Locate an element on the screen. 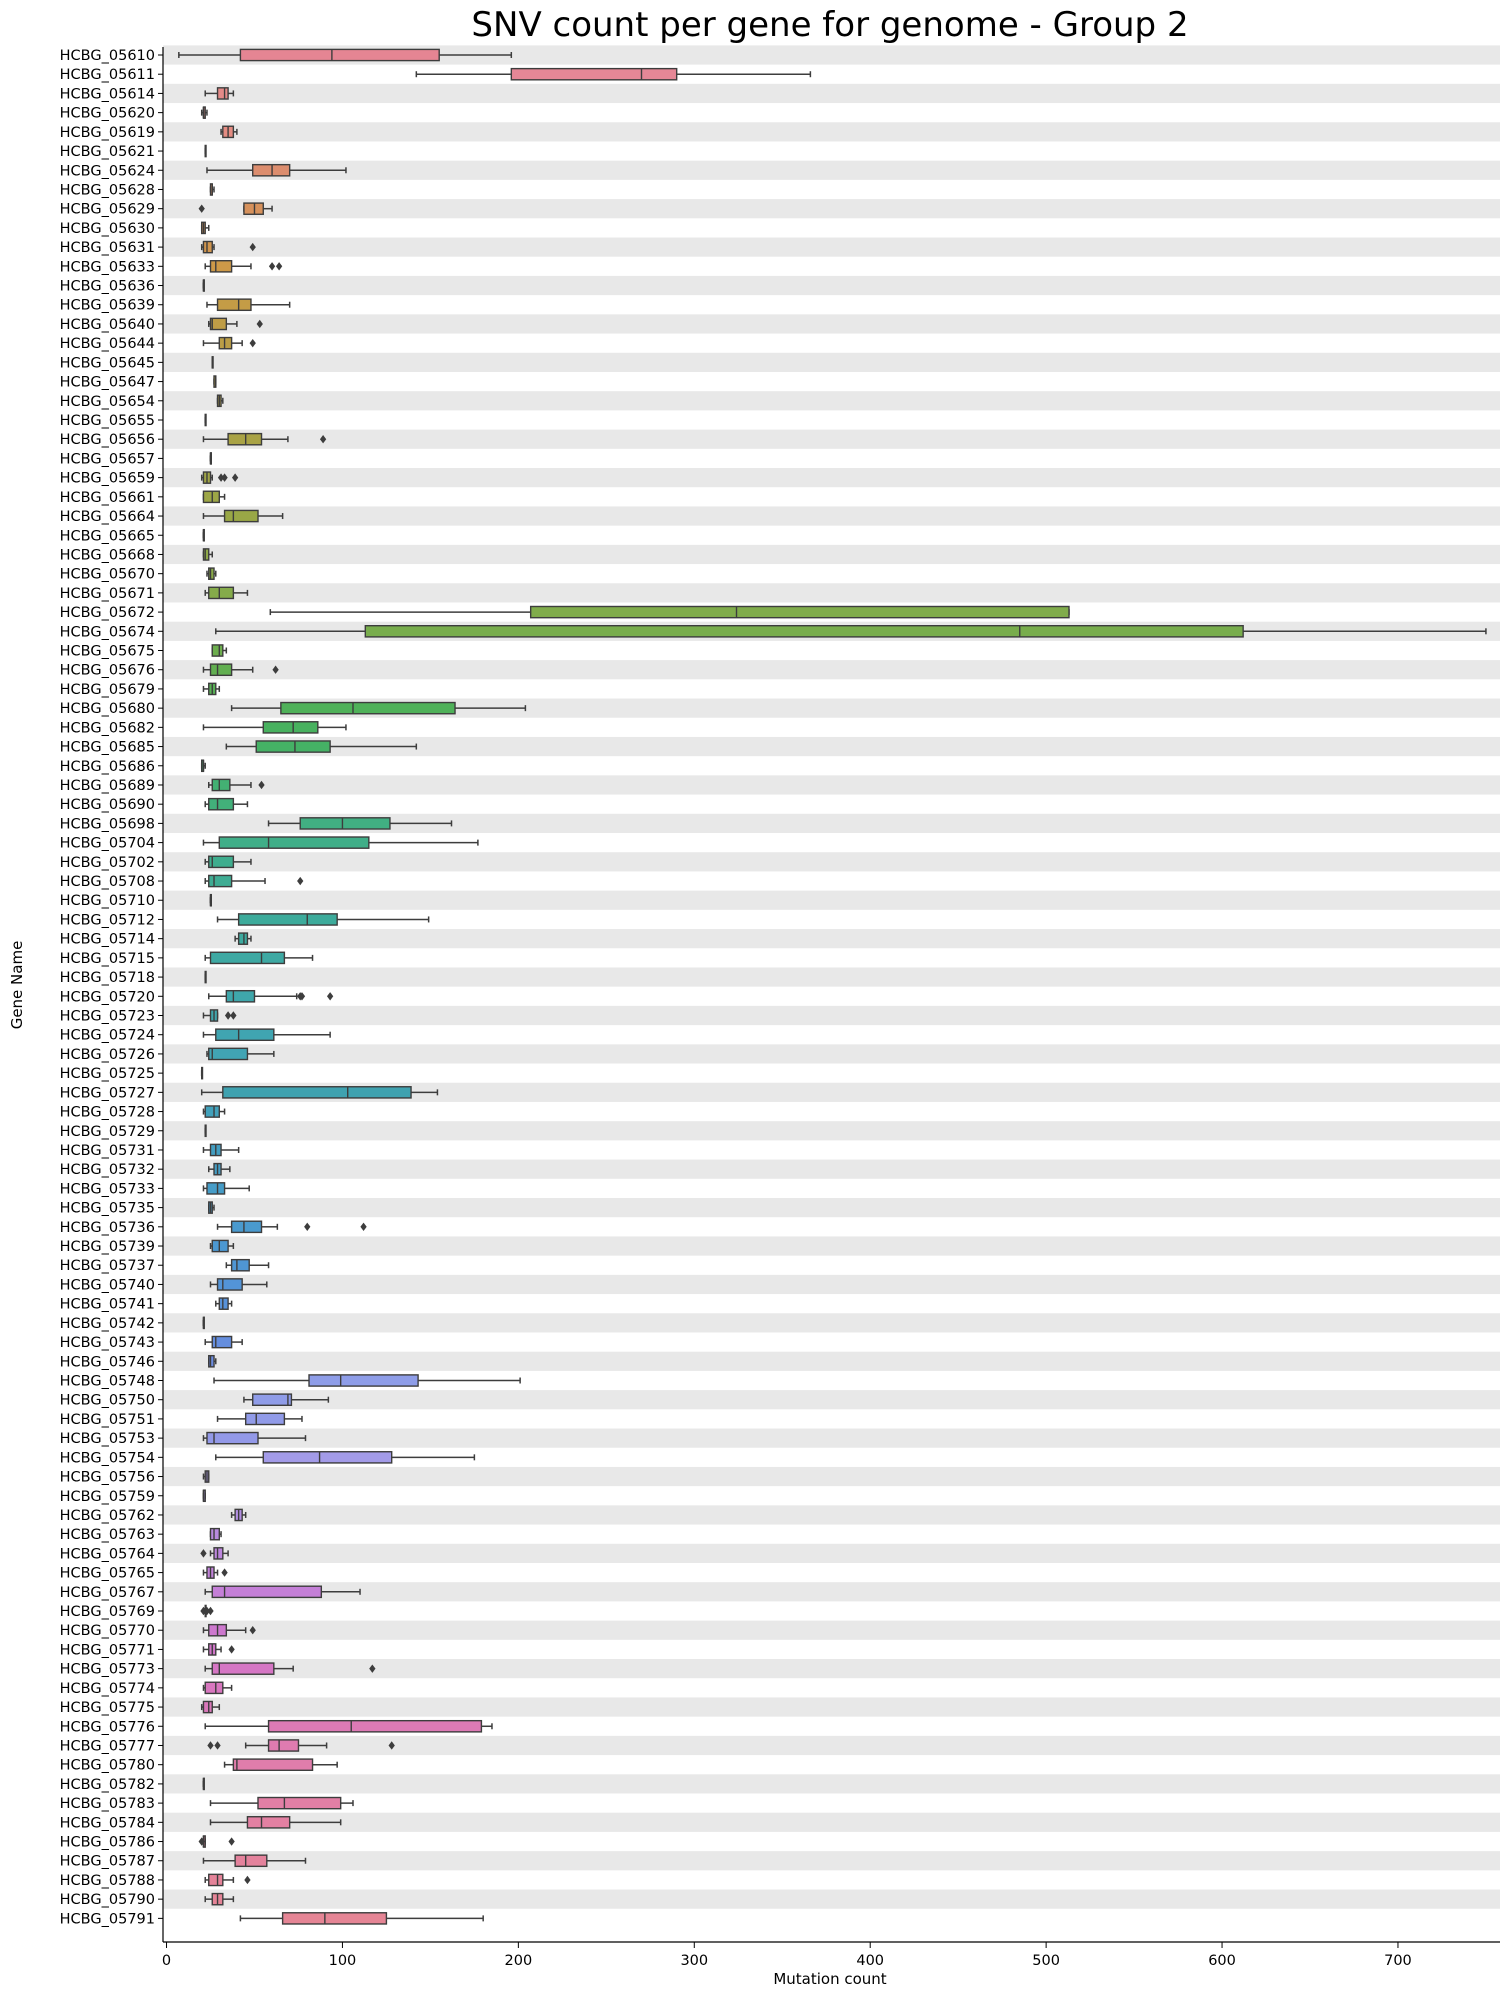  x-tick-label: 0 is located at coordinates (166, 1961).